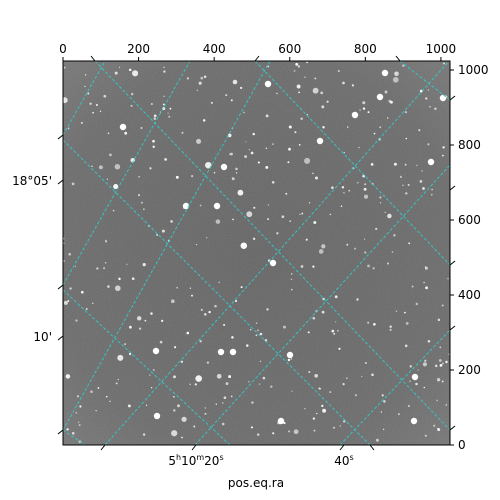 The width and height of the screenshot is (500, 500). Describe the element at coordinates (256, 483) in the screenshot. I see `x-axis-label: pos.eq.ra` at that location.